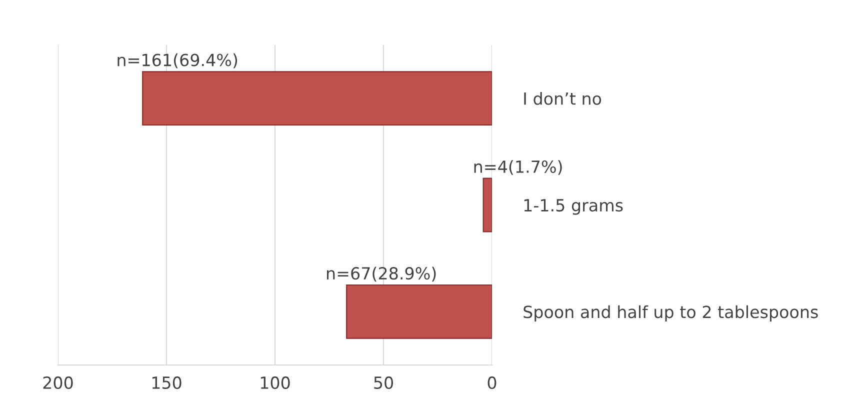  Describe the element at coordinates (563, 98) in the screenshot. I see `y-tick-label: I don’t no` at that location.